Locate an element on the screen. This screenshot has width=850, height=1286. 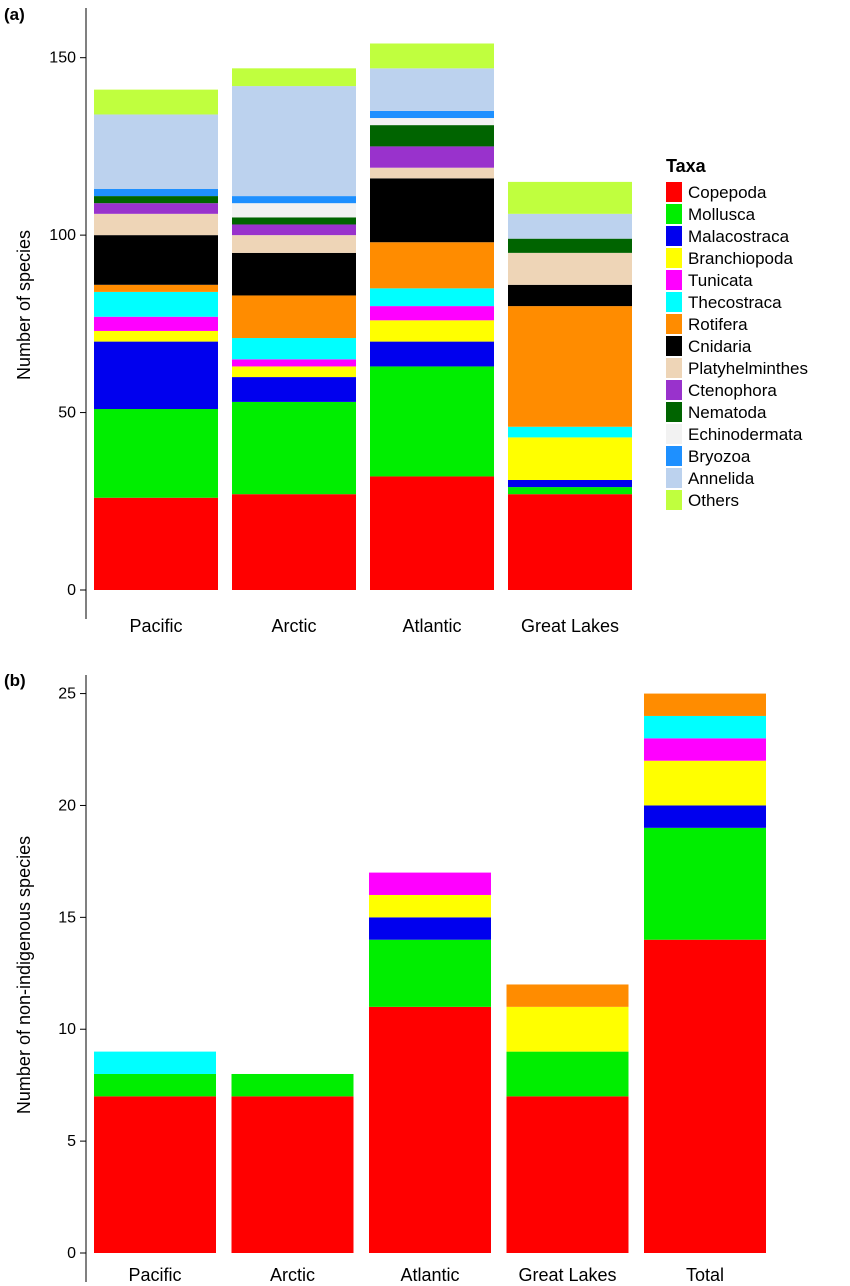
panel-a-bar-arctic-branchiopoda is located at coordinates (294, 372).